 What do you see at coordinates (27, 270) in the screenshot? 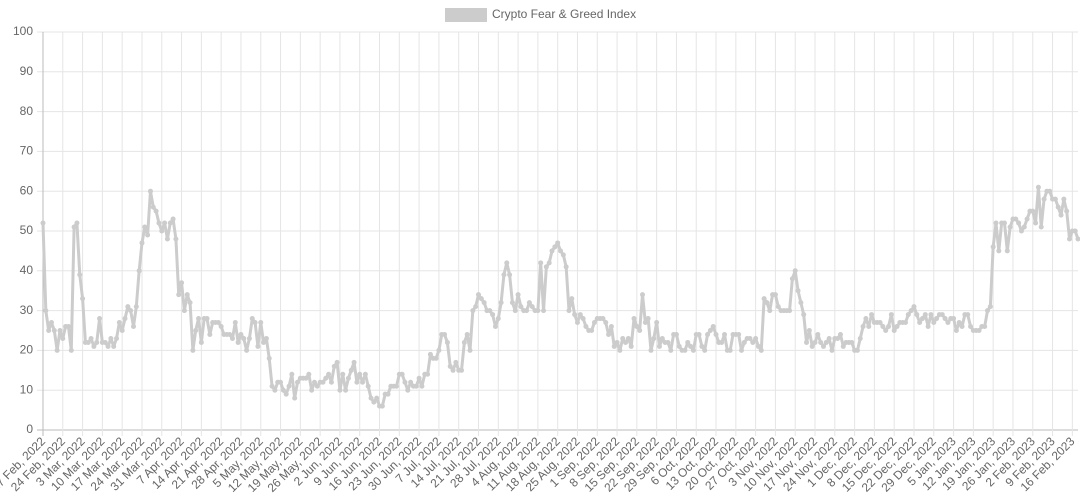
I see `y-tick-label: 40` at bounding box center [27, 270].